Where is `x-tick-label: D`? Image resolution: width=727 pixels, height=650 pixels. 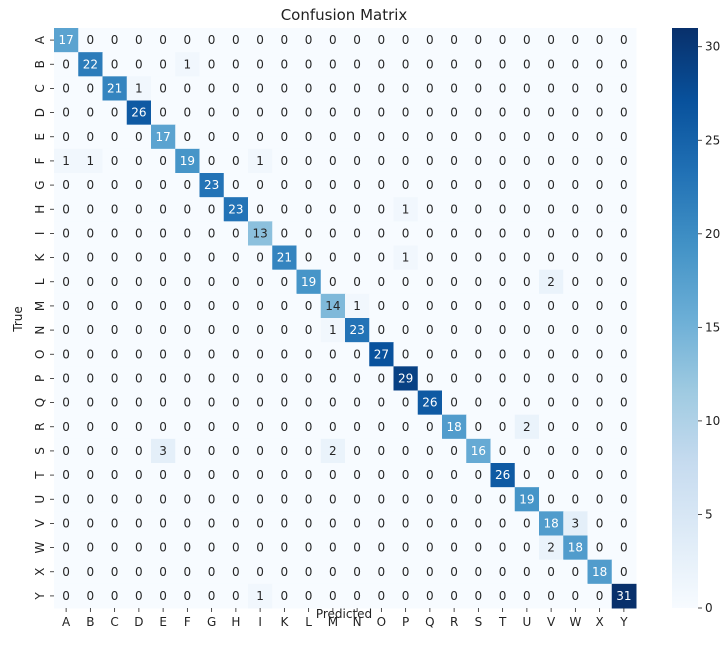
x-tick-label: D is located at coordinates (138, 622).